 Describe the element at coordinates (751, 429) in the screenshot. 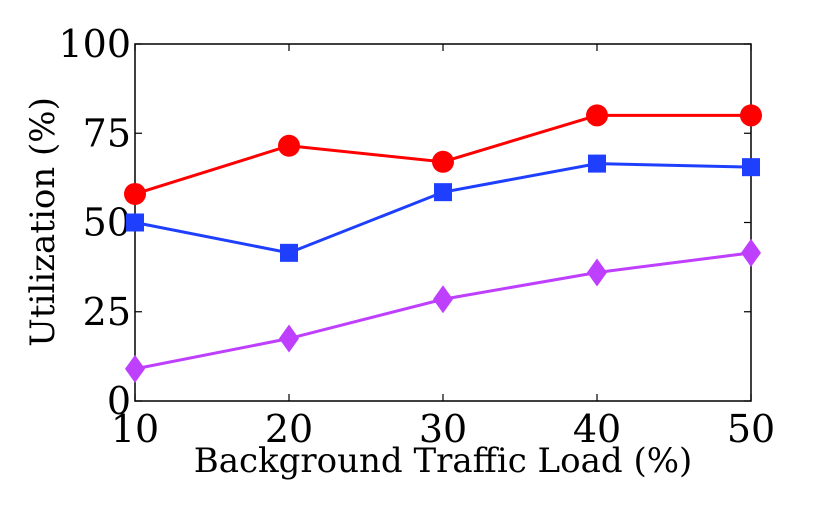

I see `x-tick-label: 50` at that location.